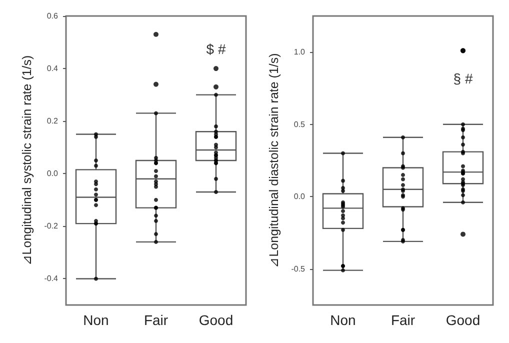 The height and width of the screenshot is (343, 509). Describe the element at coordinates (51, 226) in the screenshot. I see `y-tick-label: -0.2` at that location.